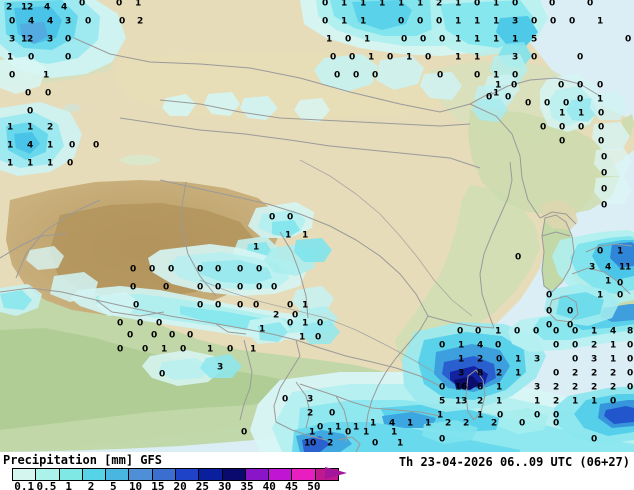  What do you see at coordinates (158, 485) in the screenshot?
I see `scale-tick-label: 15` at bounding box center [158, 485].